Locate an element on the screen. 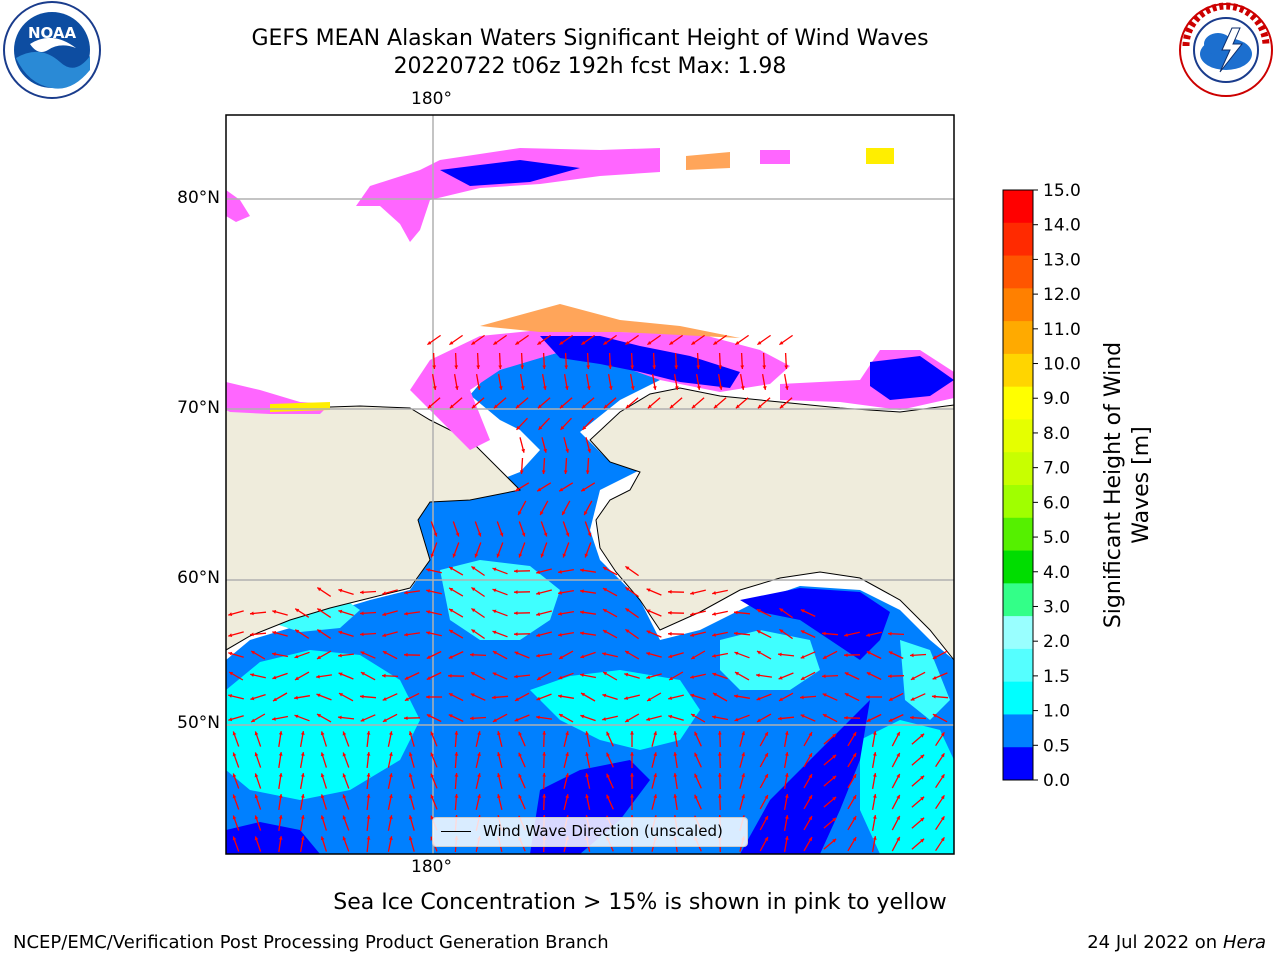  wave-height-patch is located at coordinates (815, 624).